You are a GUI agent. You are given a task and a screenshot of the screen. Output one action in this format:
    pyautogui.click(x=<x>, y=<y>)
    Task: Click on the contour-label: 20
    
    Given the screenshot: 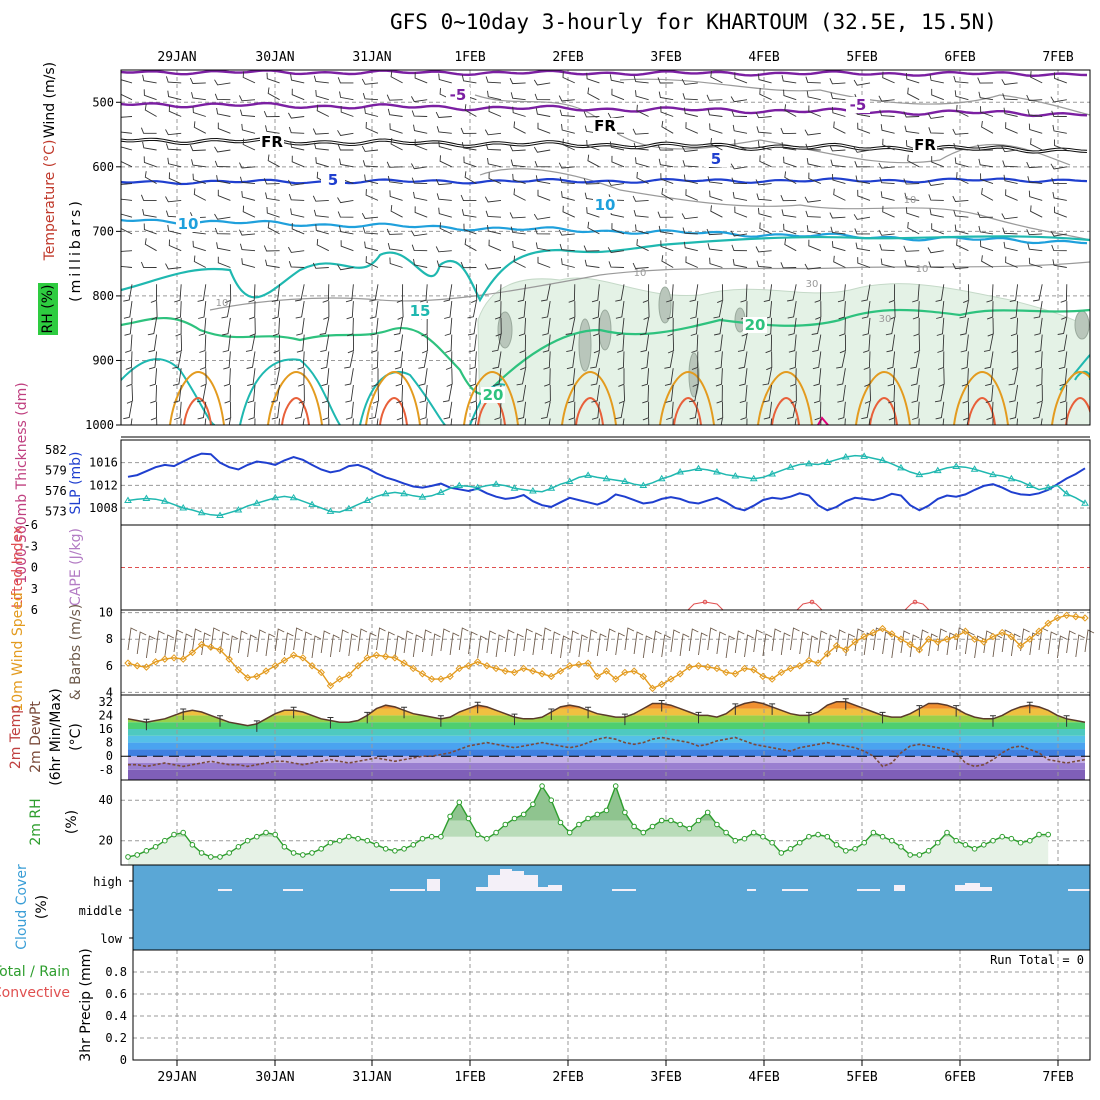 What is the action you would take?
    pyautogui.click(x=493, y=395)
    